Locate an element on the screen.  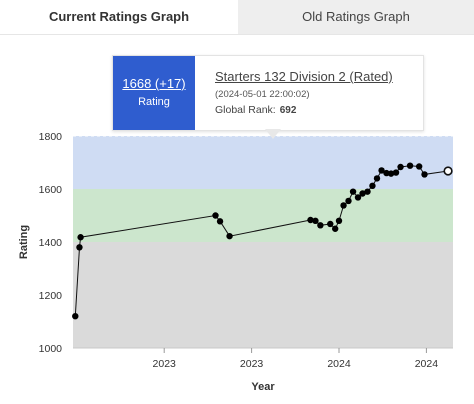
y-tick-label: 1400 is located at coordinates (51, 243).